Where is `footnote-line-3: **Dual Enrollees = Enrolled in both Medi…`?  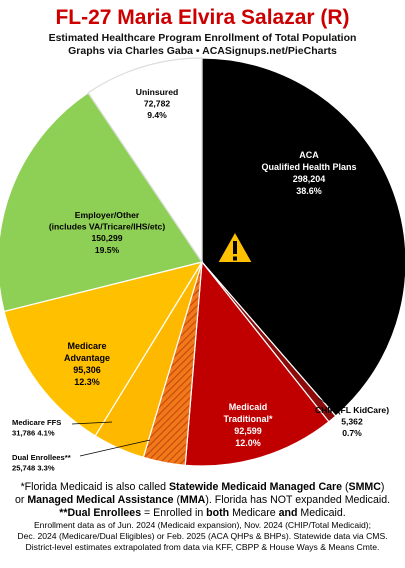 footnote-line-3: **Dual Enrollees = Enrolled in both Medi… is located at coordinates (202, 513).